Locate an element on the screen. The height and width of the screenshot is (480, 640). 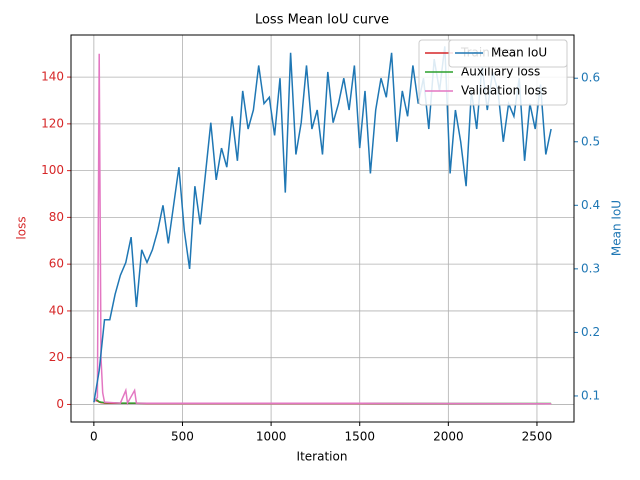
chart-title: Loss Mean IoU curve is located at coordinates (322, 20).